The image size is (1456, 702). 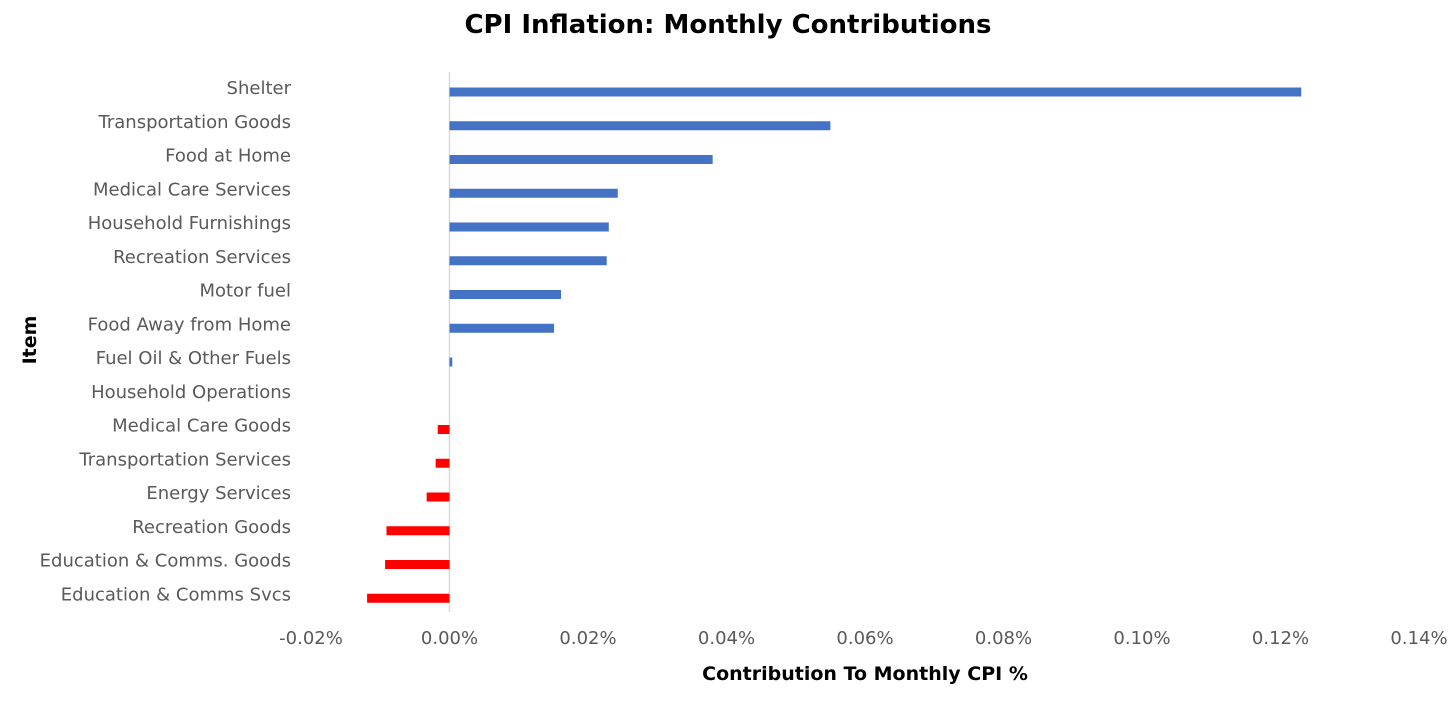 I want to click on category-label-shelter: Shelter, so click(x=259, y=88).